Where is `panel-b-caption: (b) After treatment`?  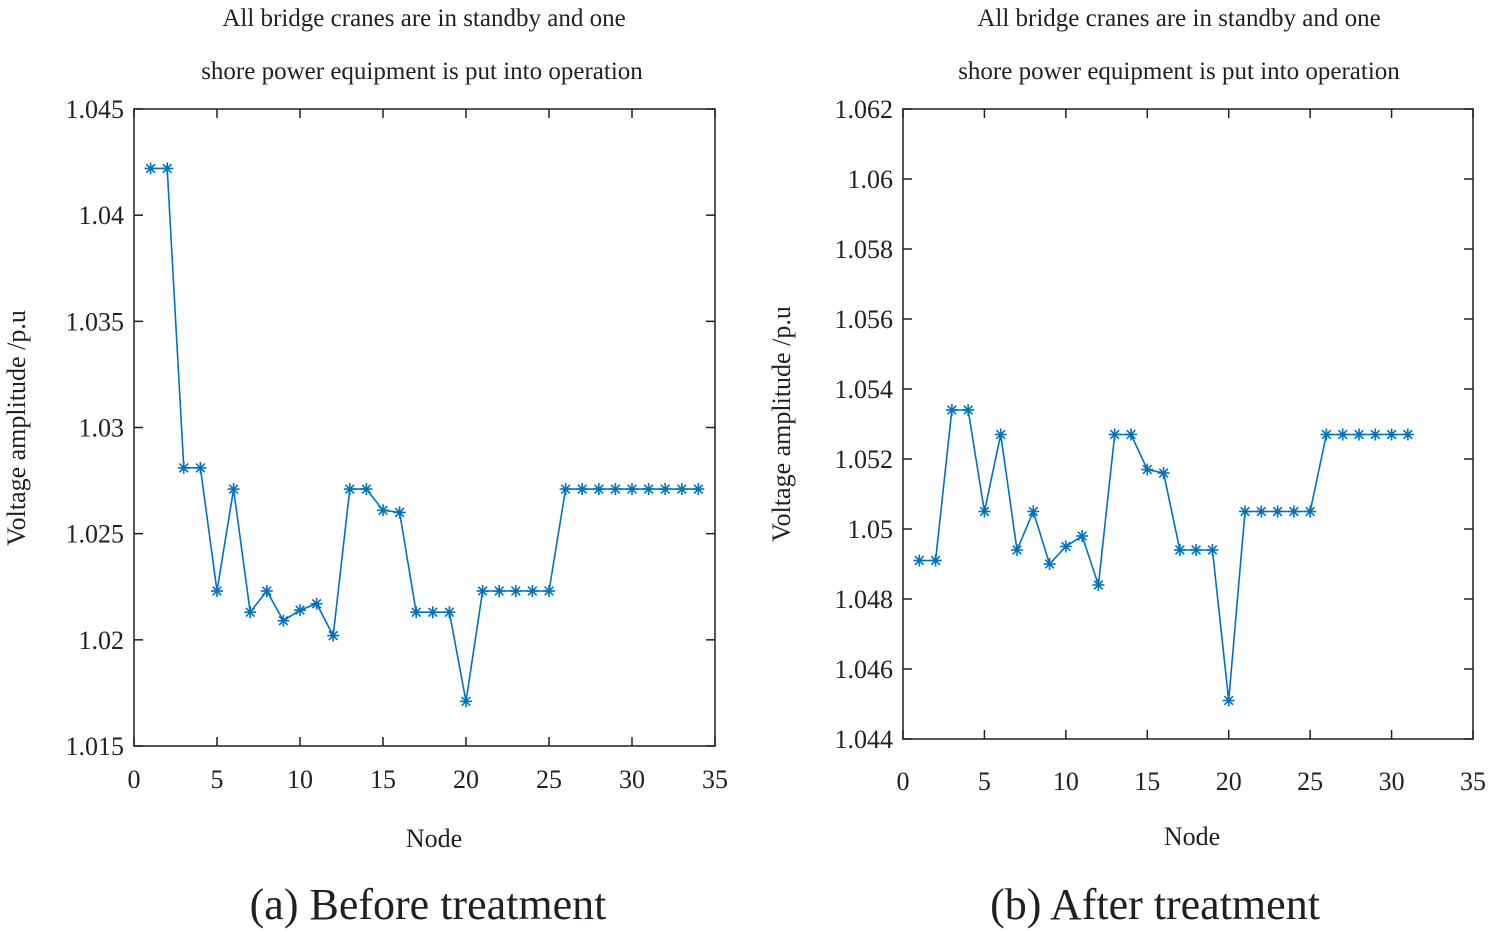 panel-b-caption: (b) After treatment is located at coordinates (1155, 904).